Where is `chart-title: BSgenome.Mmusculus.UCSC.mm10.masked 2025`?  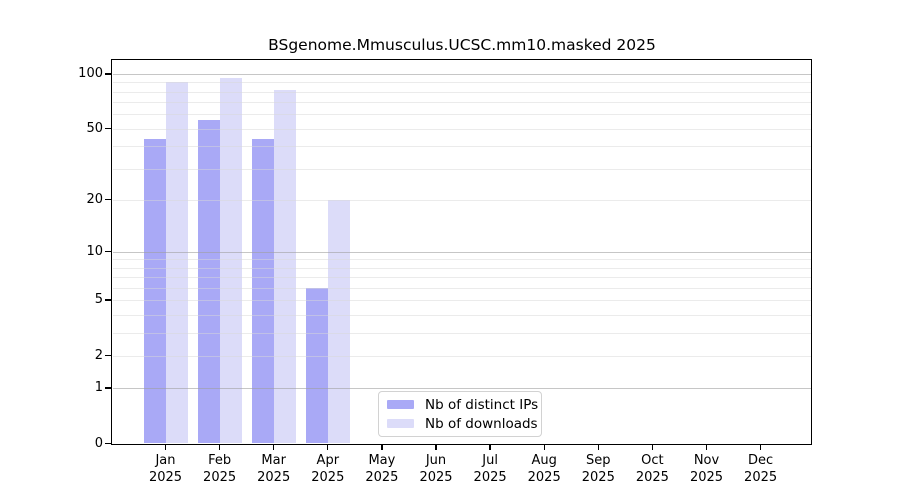 chart-title: BSgenome.Mmusculus.UCSC.mm10.masked 2025 is located at coordinates (462, 45).